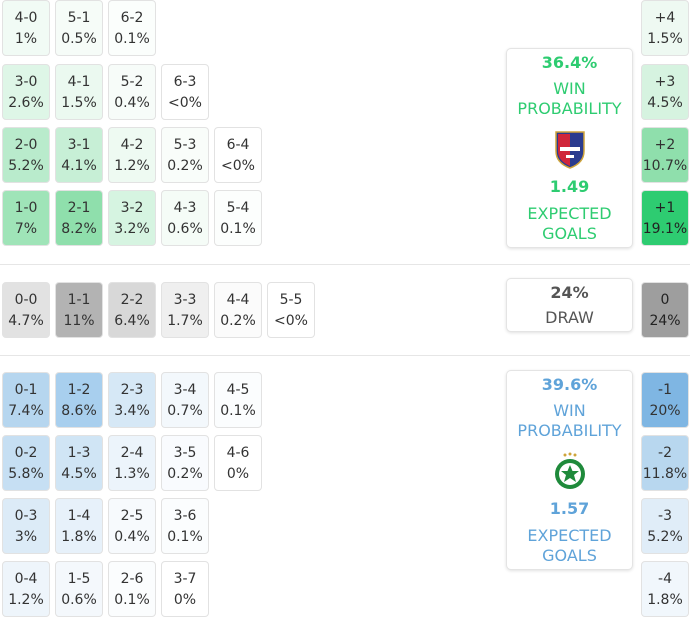 The height and width of the screenshot is (622, 690). Describe the element at coordinates (79, 537) in the screenshot. I see `probability-label: 1.8%` at that location.